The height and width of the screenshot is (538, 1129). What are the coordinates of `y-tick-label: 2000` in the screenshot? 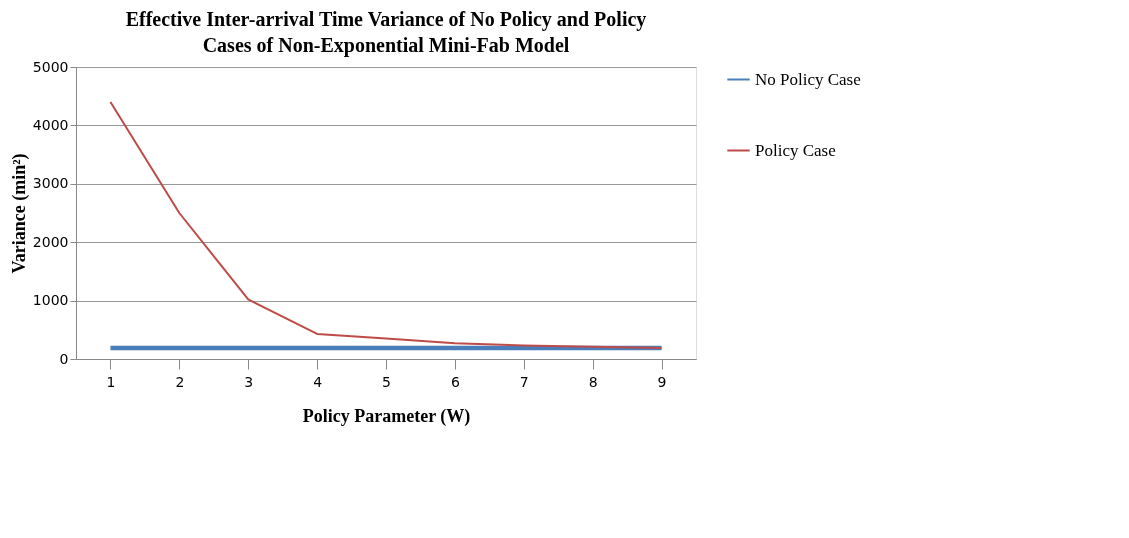 It's located at (50, 241).